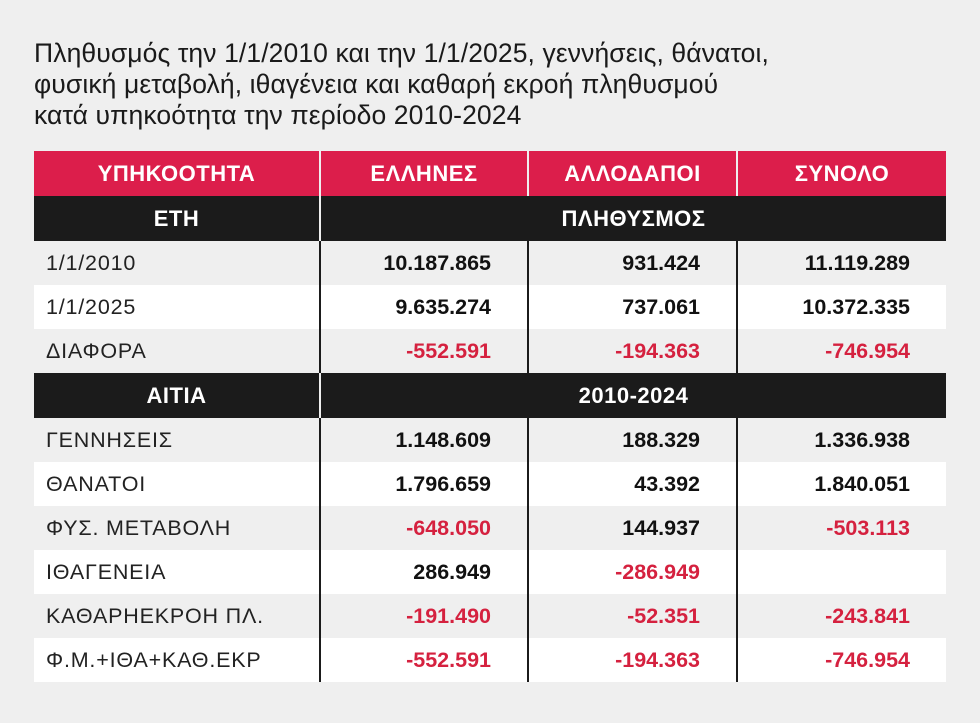 Image resolution: width=980 pixels, height=723 pixels. Describe the element at coordinates (177, 616) in the screenshot. I see `row-label: ΚΑΘΑΡΗΕΚΡΟΗ ΠΛ.` at that location.